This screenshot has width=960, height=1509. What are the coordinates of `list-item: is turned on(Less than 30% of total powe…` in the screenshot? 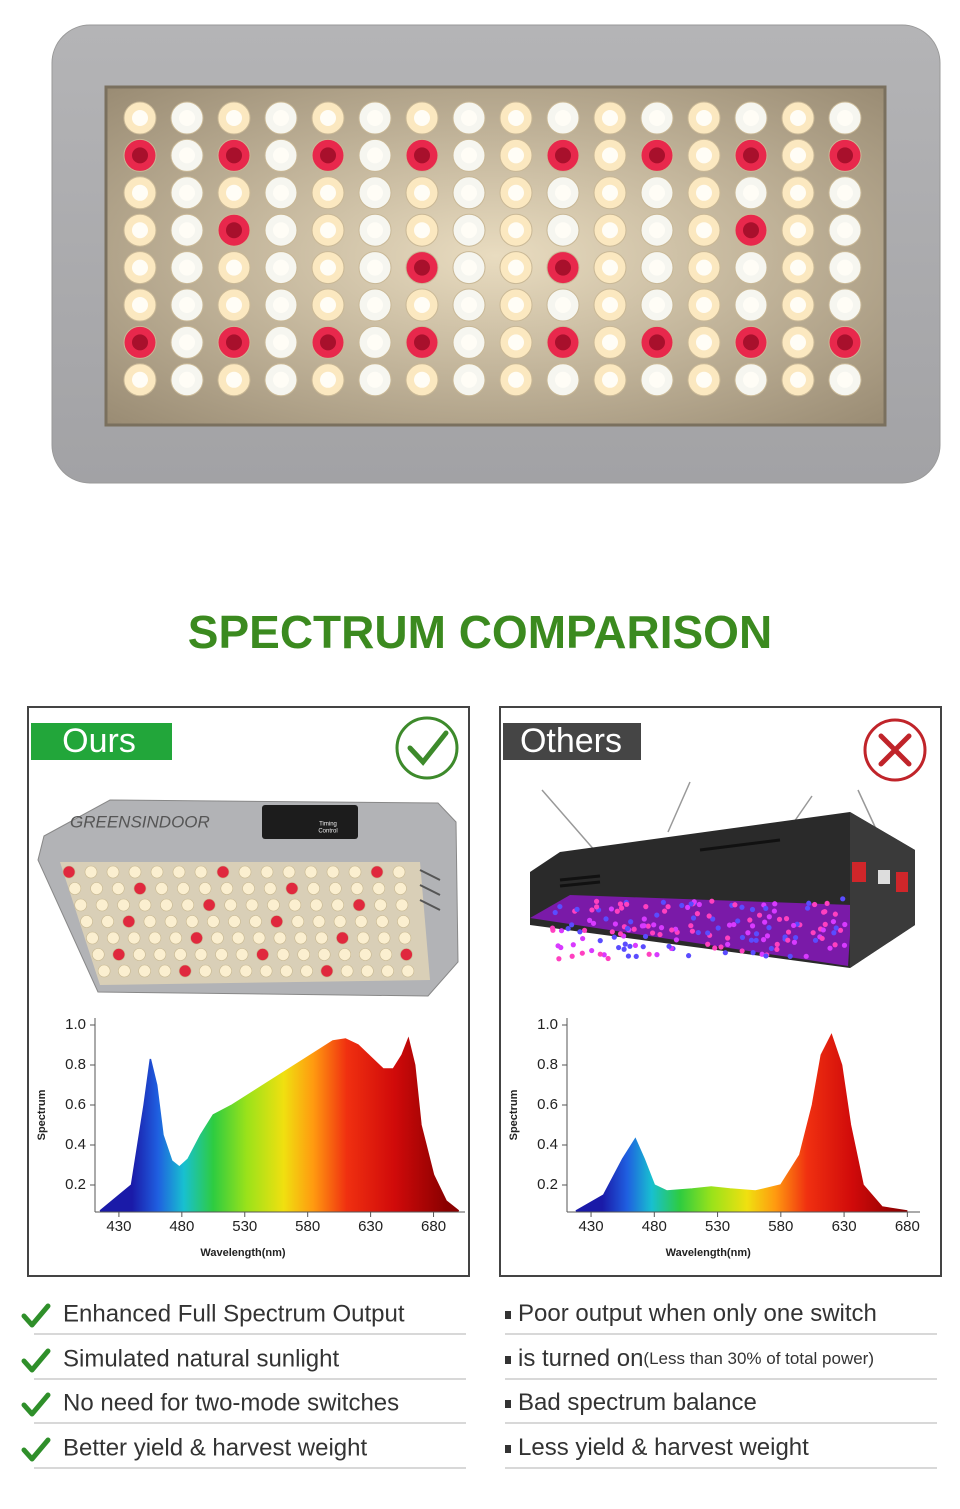 It's located at (696, 1358).